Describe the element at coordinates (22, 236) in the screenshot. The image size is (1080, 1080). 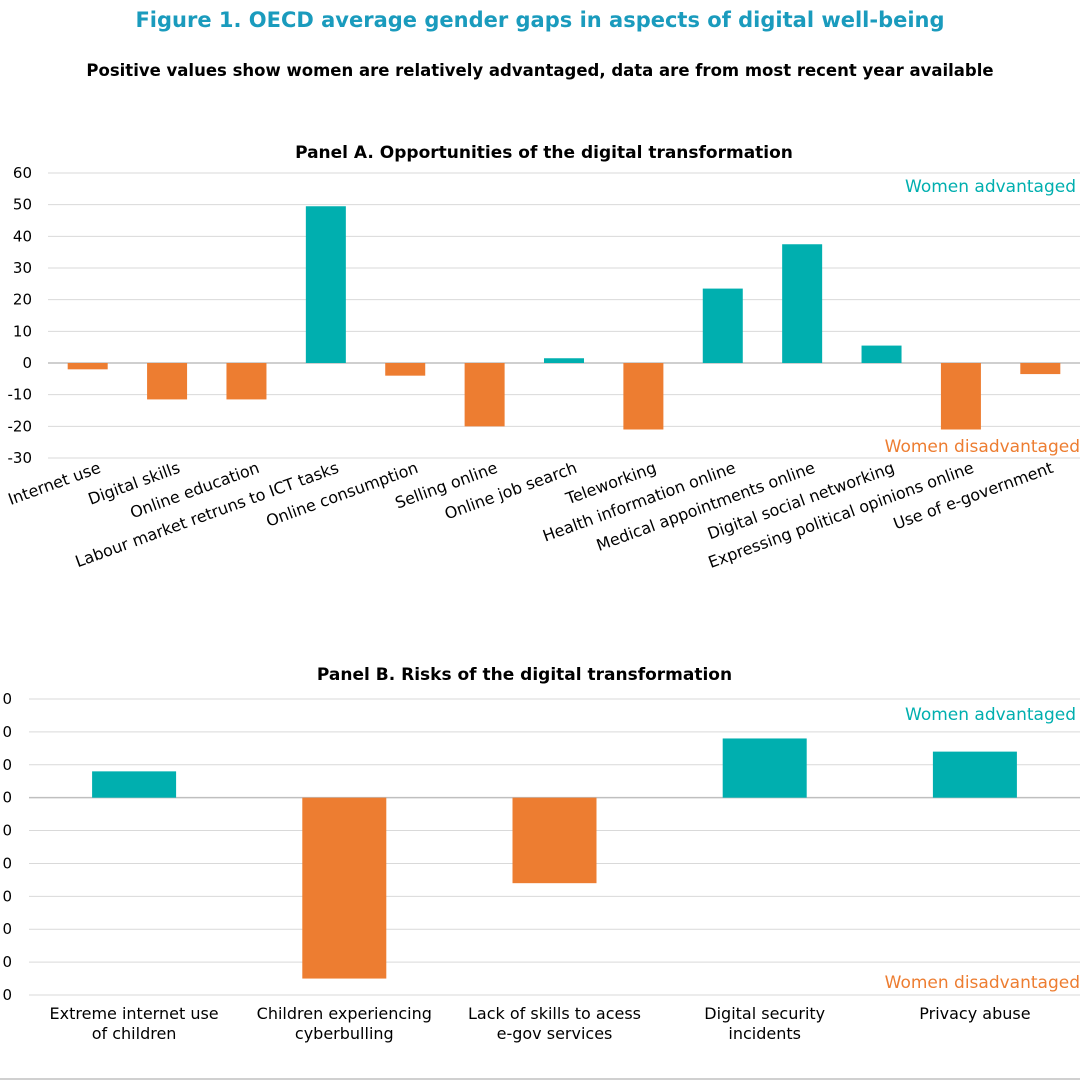
I see `y-tick-label: 40` at that location.